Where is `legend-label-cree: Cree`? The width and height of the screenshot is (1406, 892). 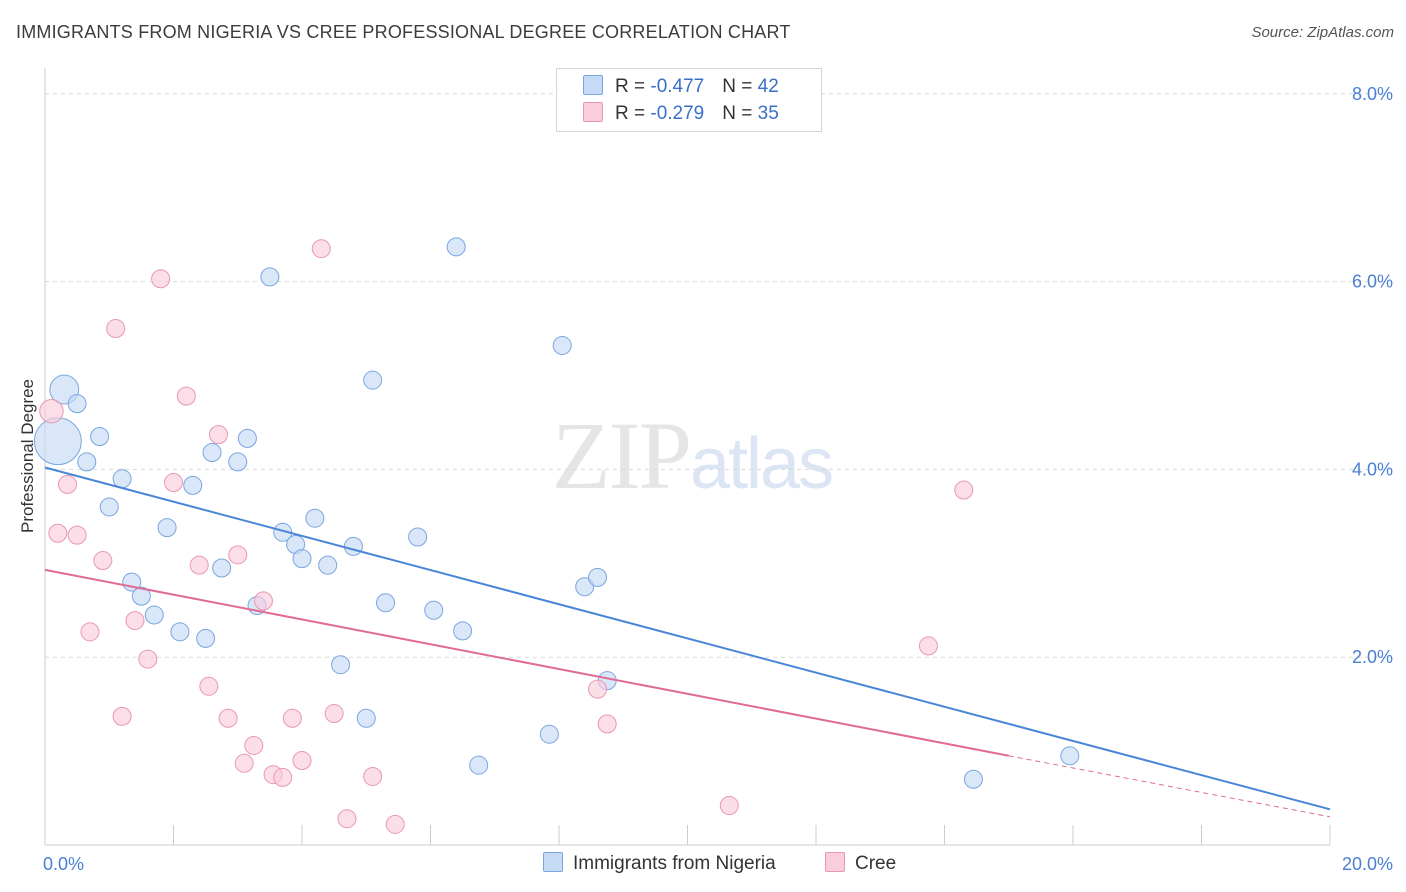
legend-label-cree: Cree is located at coordinates (876, 863).